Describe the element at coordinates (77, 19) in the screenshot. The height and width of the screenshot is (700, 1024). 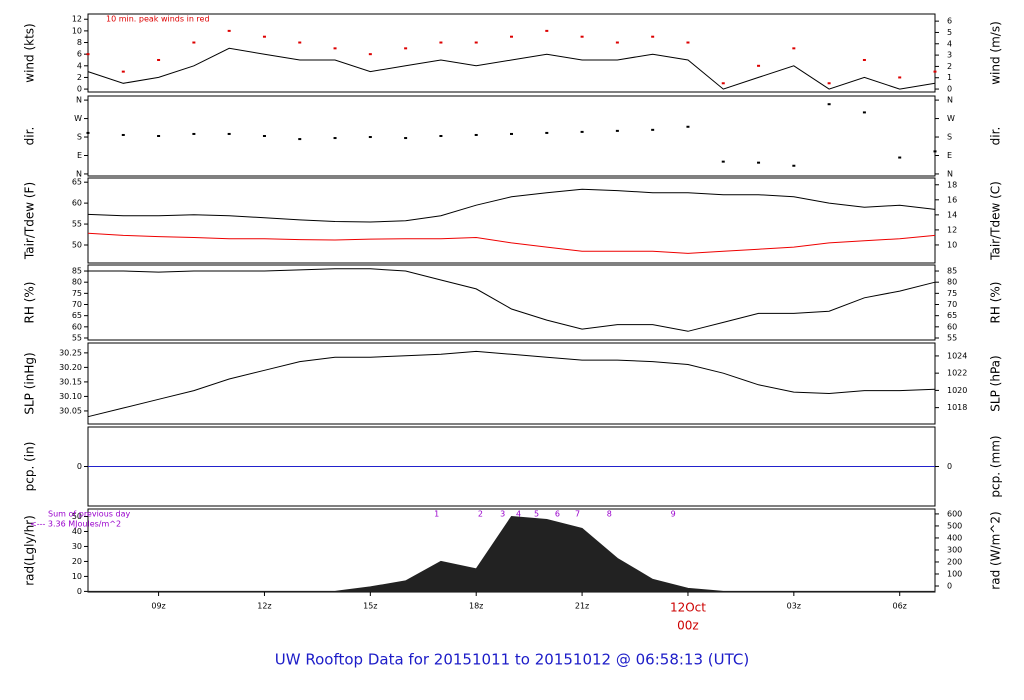
I see `y-tick-label: 12` at that location.